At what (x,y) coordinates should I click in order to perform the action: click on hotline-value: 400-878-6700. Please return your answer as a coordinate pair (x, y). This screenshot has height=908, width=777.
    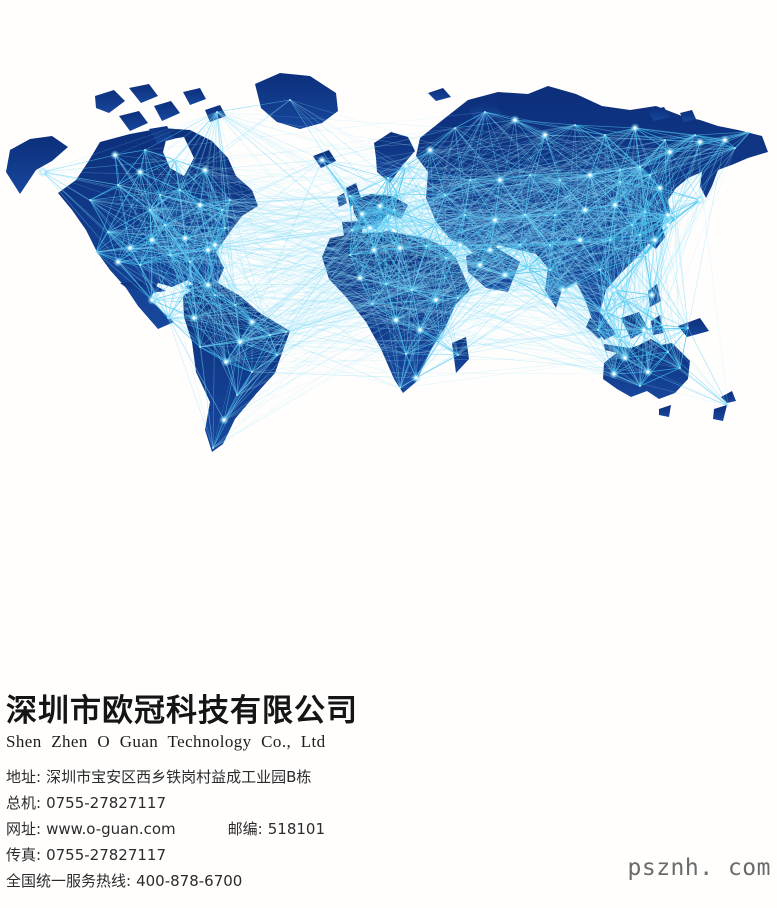
    Looking at the image, I should click on (189, 881).